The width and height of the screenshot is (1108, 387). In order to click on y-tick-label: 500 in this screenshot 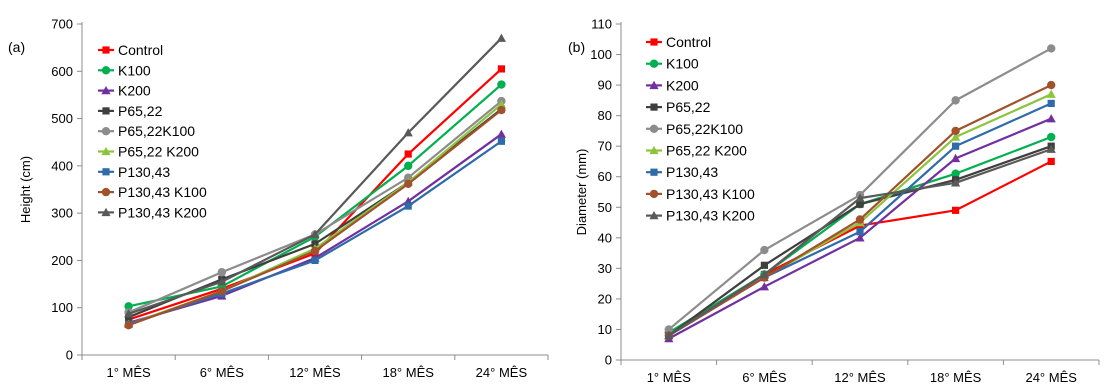, I will do `click(62, 118)`.